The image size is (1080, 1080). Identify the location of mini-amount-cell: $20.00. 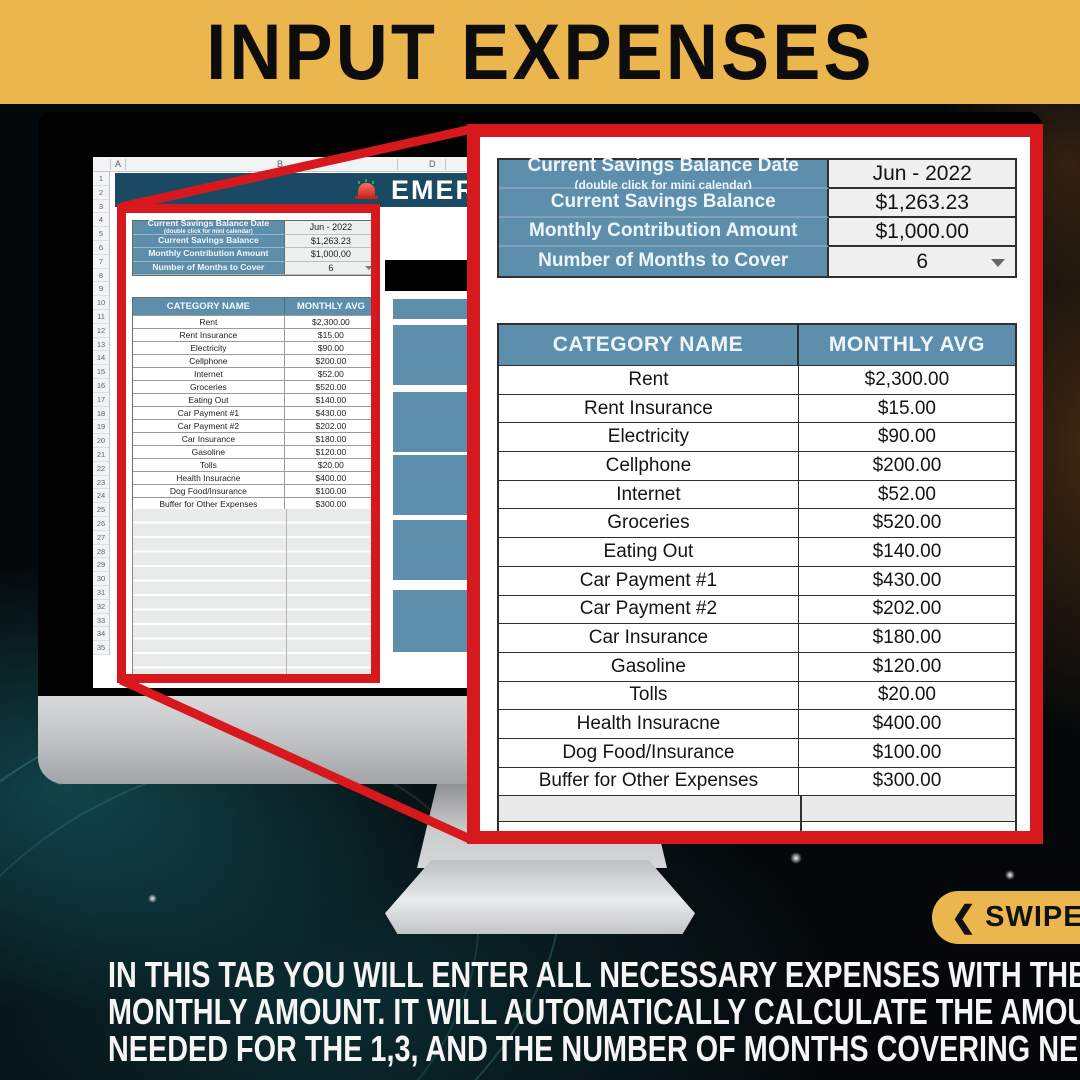
(330, 464).